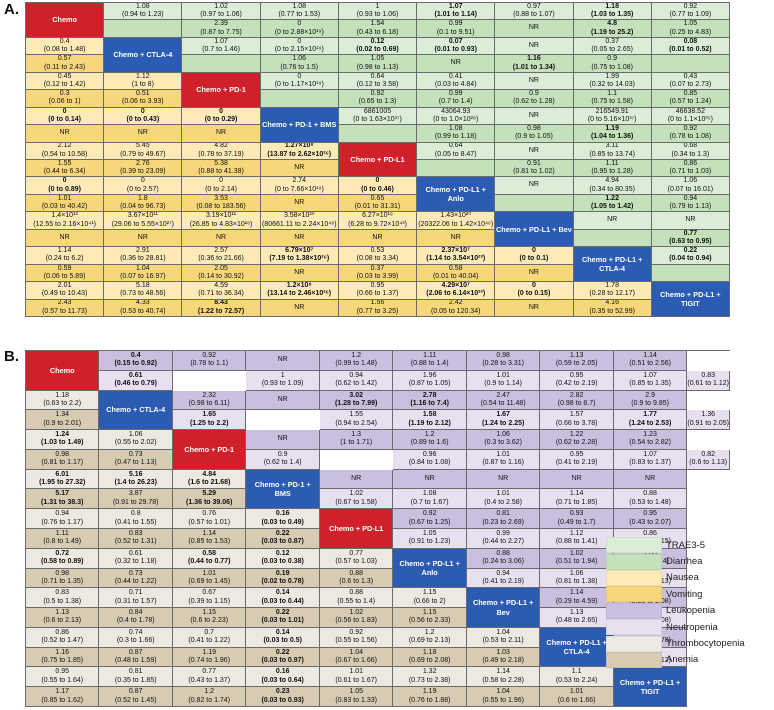  What do you see at coordinates (690, 102) in the screenshot?
I see `cell-value: (0.57 to 1.24)` at bounding box center [690, 102].